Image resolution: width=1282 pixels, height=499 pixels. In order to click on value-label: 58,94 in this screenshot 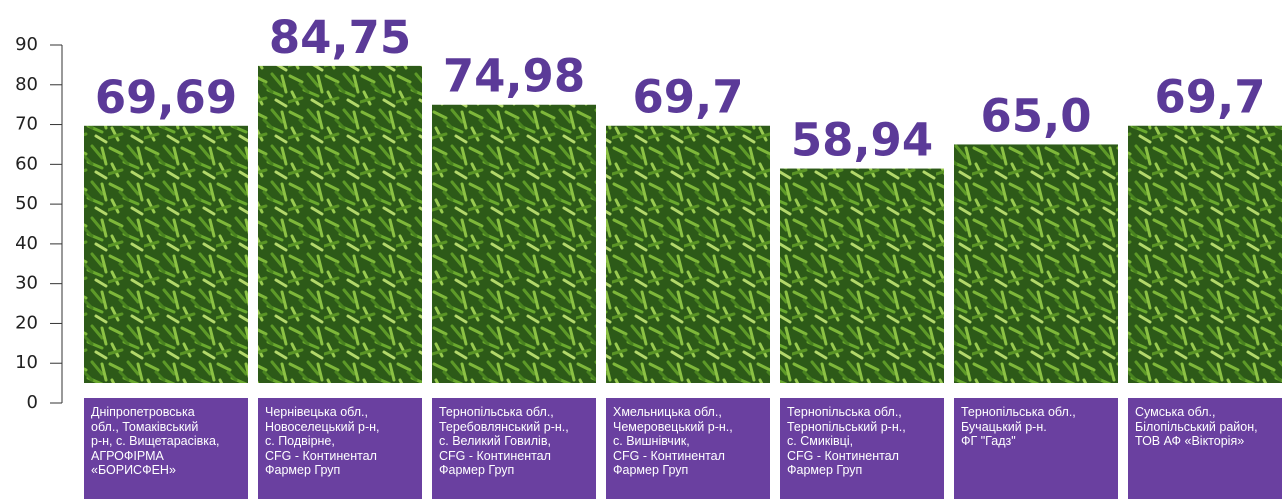, I will do `click(862, 140)`.